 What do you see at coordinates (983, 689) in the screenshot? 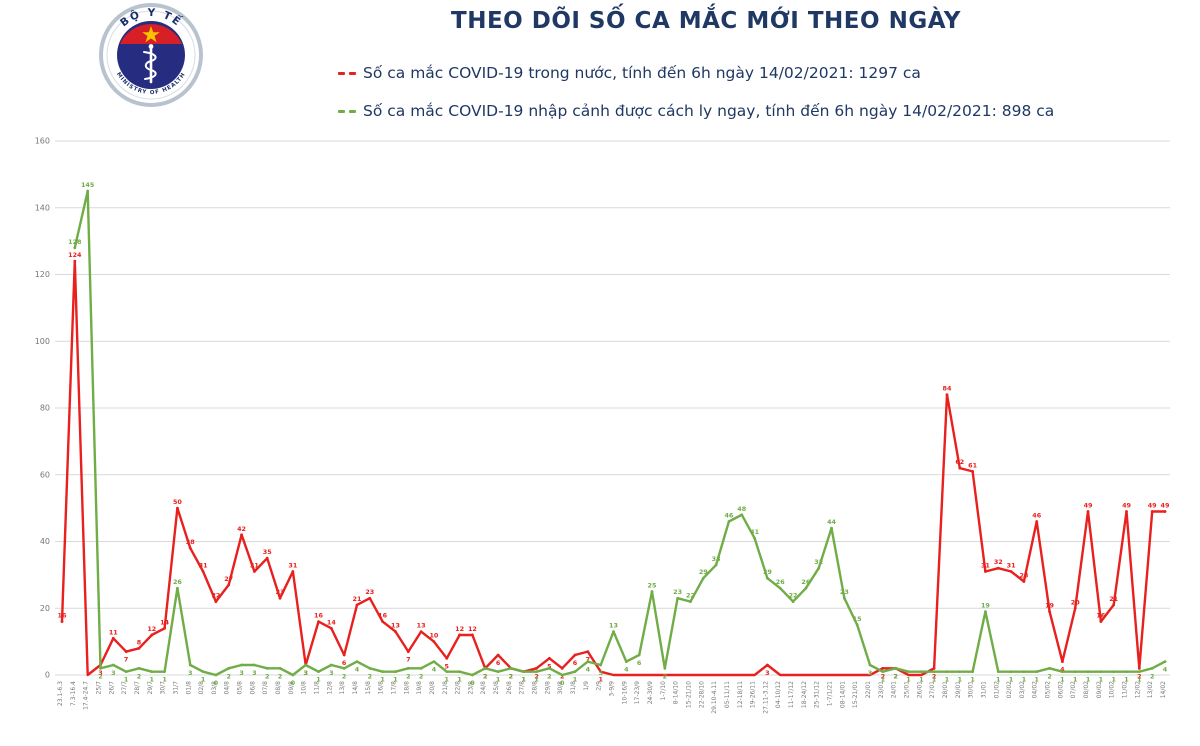
I see `x-axis-tick-label: 31/01` at bounding box center [983, 689].